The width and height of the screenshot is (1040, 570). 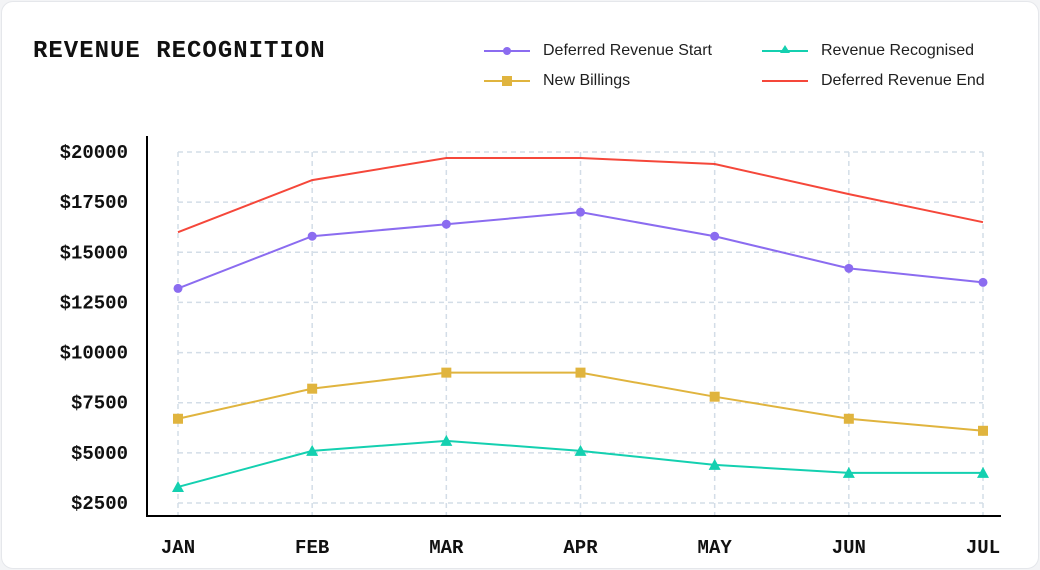 I want to click on chart-title: REVENUE RECOGNITION, so click(x=179, y=51).